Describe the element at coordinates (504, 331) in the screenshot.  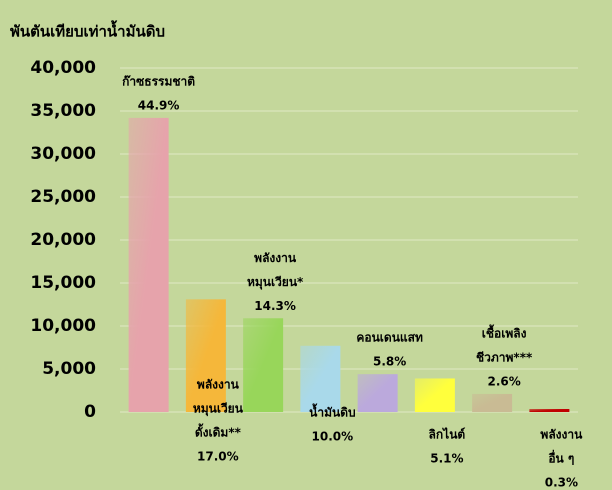
I see `category-label: เชื้อเพลิง` at that location.